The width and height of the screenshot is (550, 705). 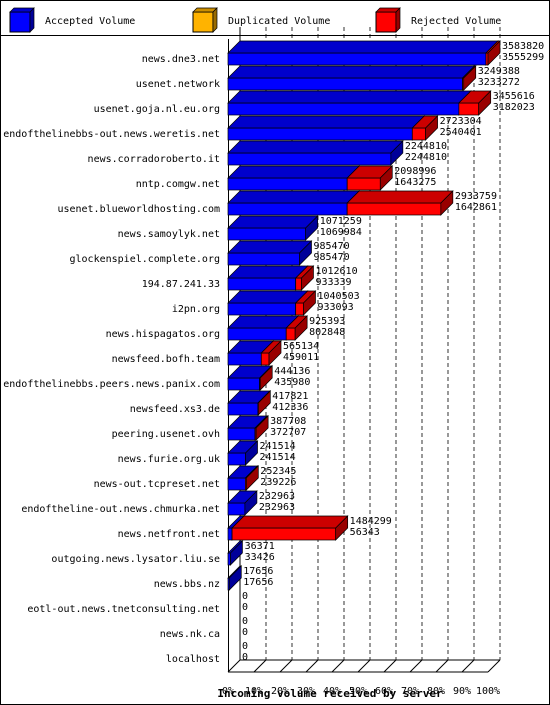 I want to click on category-label-14: newsfeed.xs3.de, so click(x=175, y=409).